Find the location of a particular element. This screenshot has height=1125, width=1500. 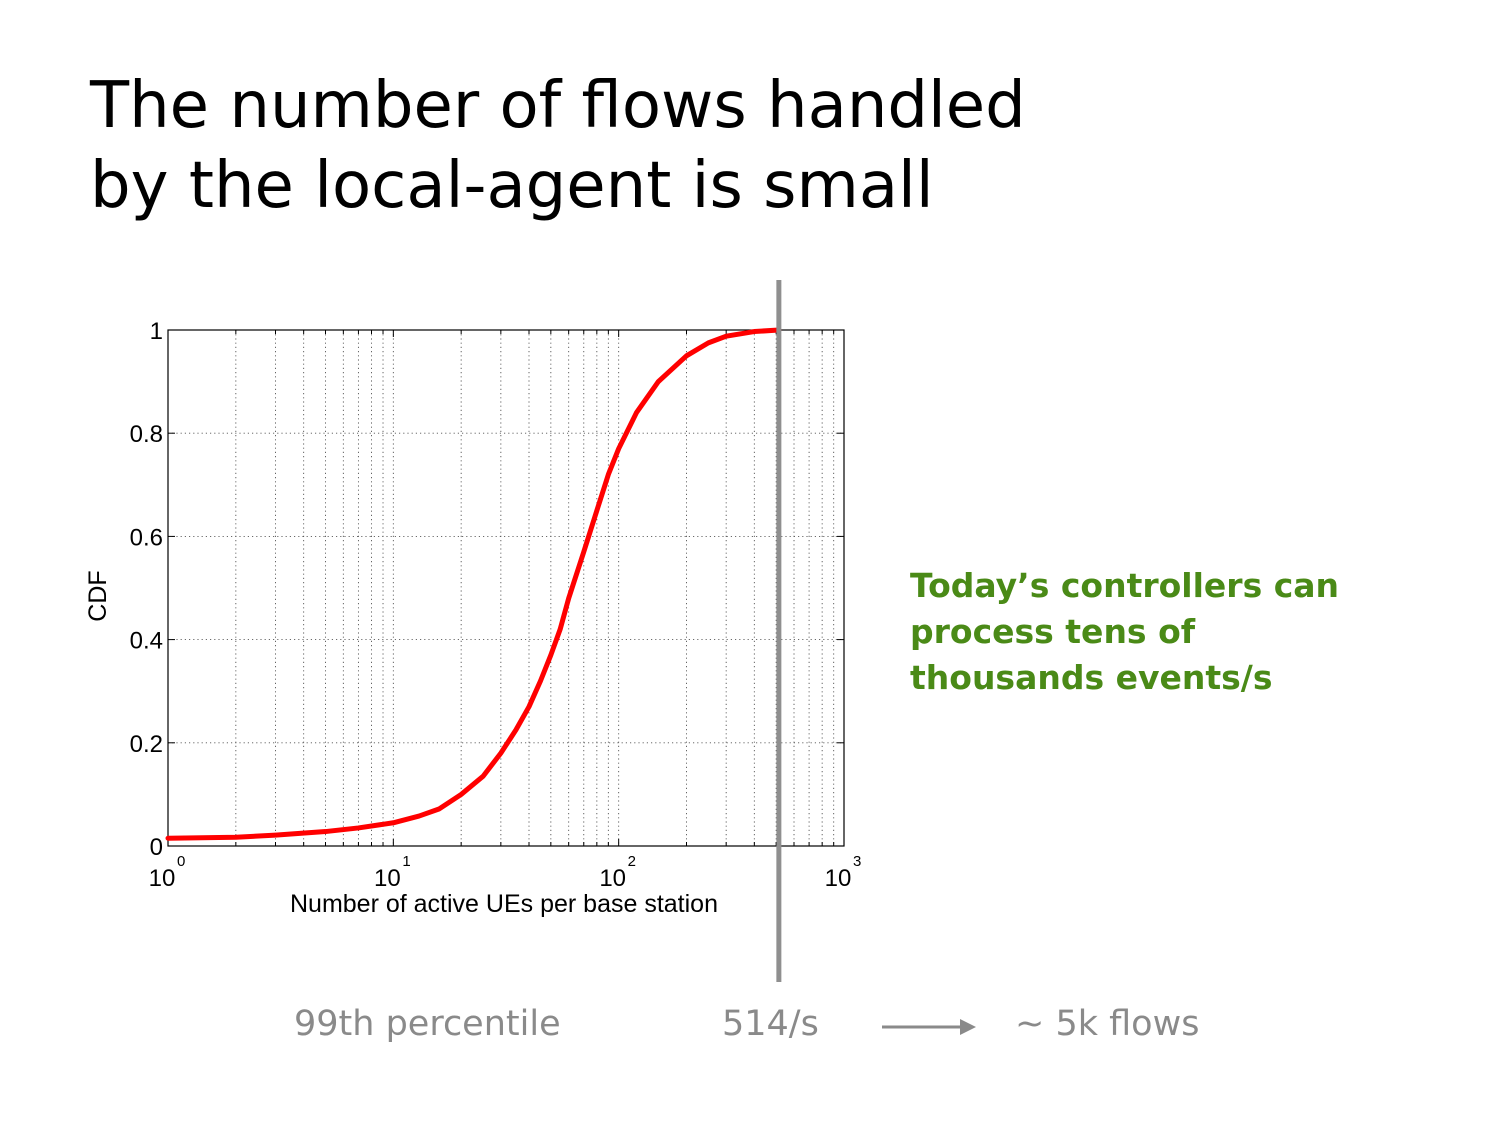

flows-result-label: ~ 5k flows is located at coordinates (1107, 1024).